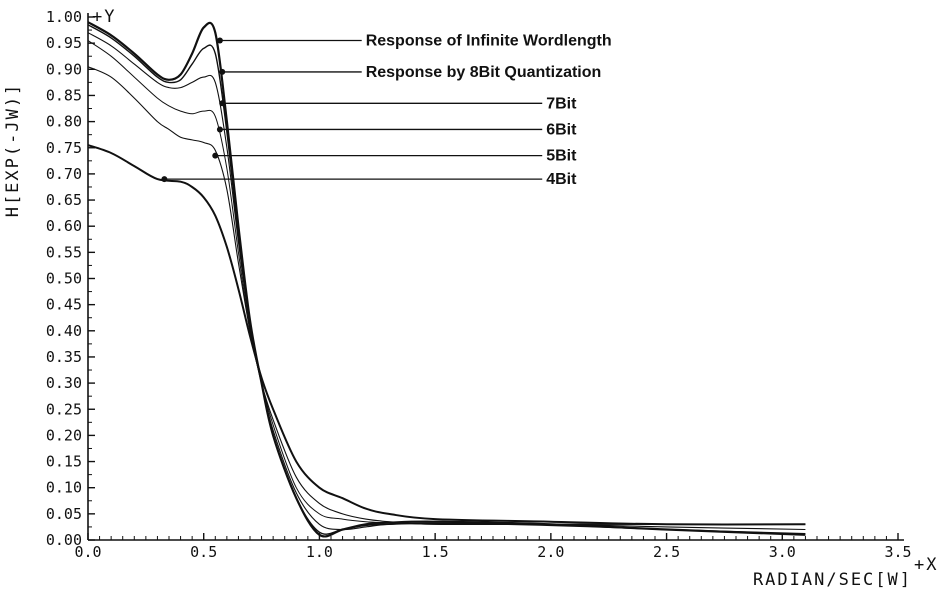 Image resolution: width=946 pixels, height=589 pixels. Describe the element at coordinates (832, 579) in the screenshot. I see `x-axis-title: RADIAN/SEC[W]` at that location.